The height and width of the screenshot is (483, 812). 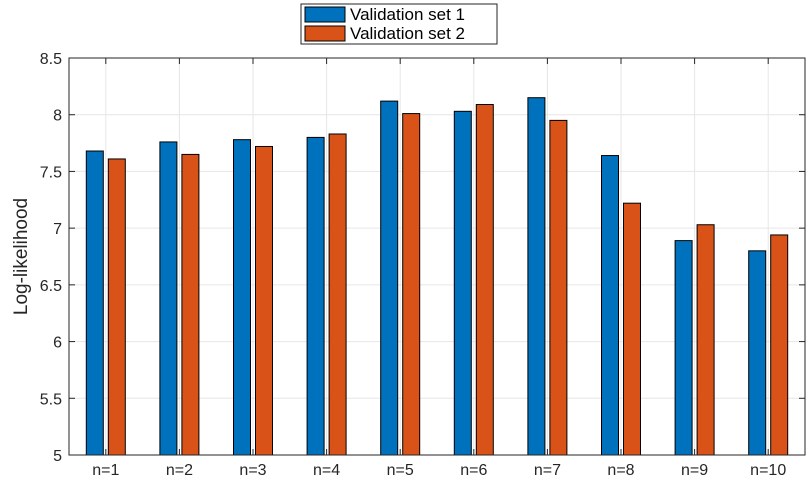 I want to click on x-tick-label: n=10, so click(x=768, y=470).